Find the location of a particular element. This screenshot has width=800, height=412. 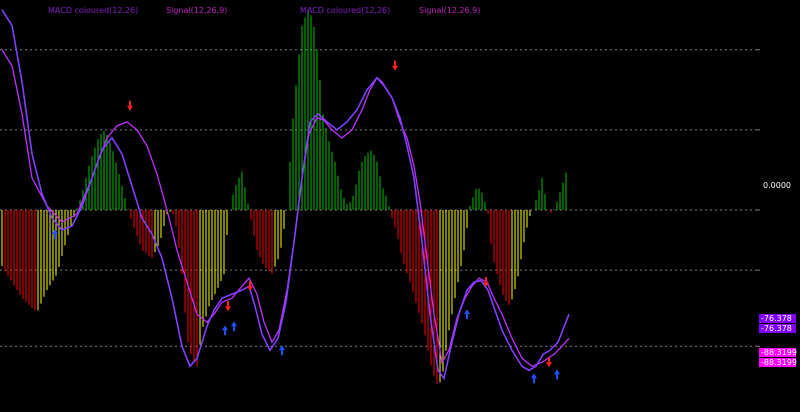

legend-macd-label: MACD coloured(12,26) is located at coordinates (93, 10).